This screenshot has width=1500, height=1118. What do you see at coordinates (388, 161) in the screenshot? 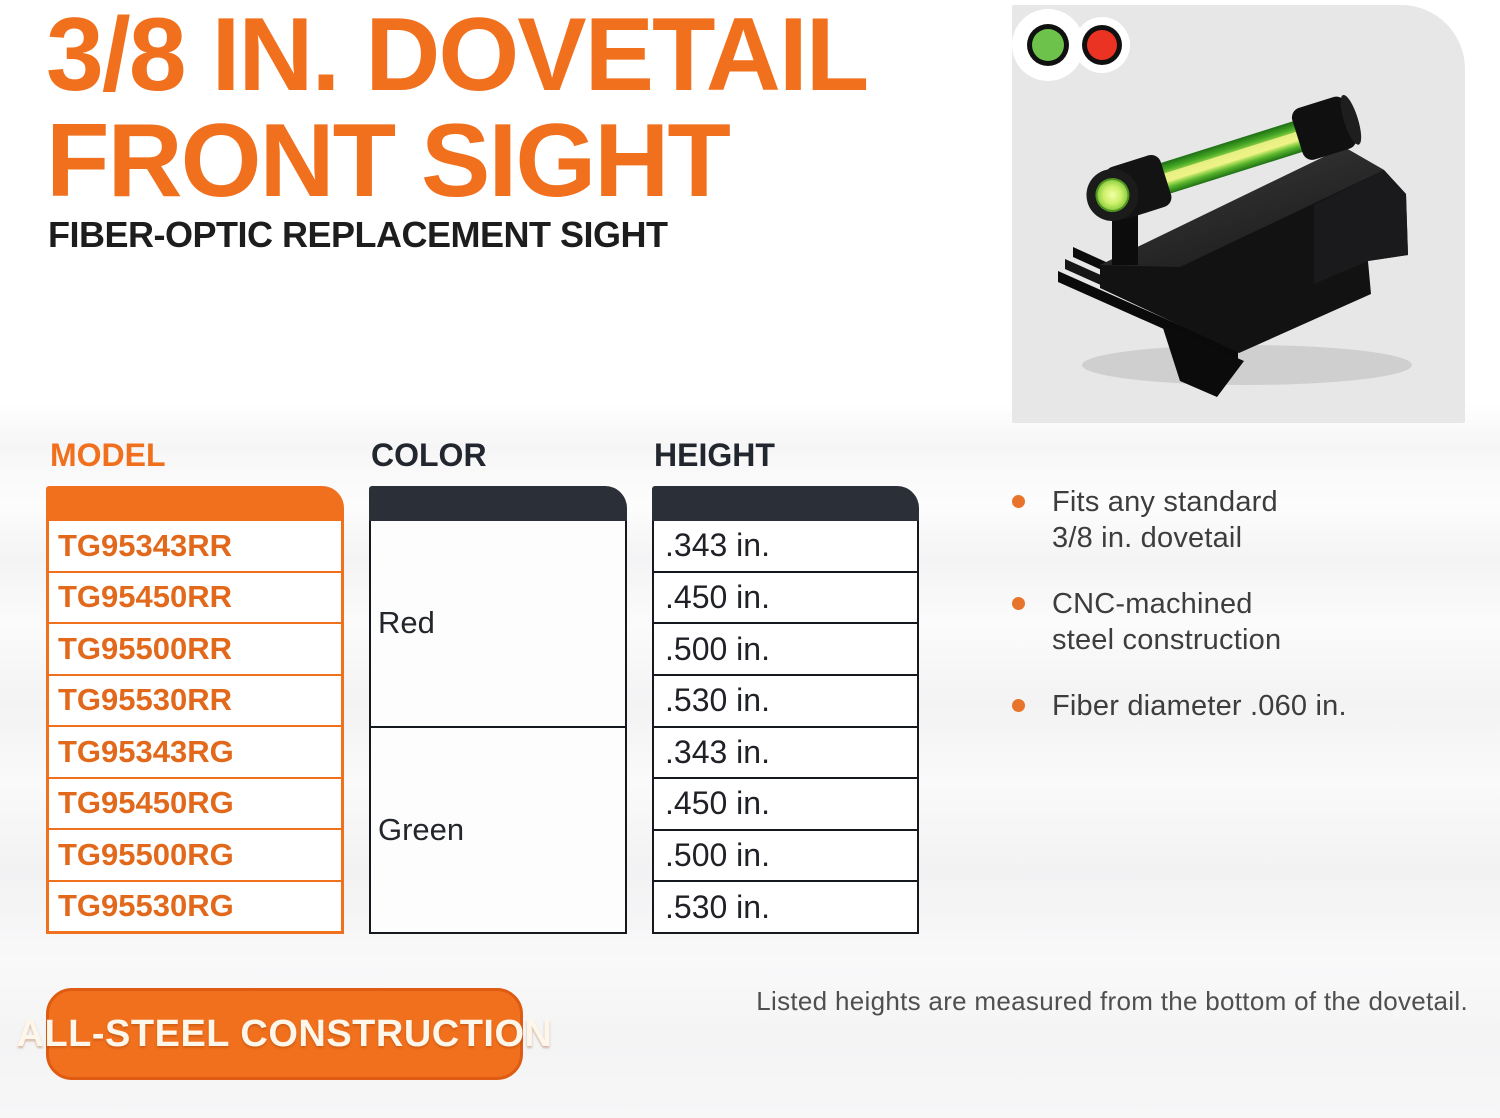
I see `page-title-line2: FRONT SIGHT` at bounding box center [388, 161].